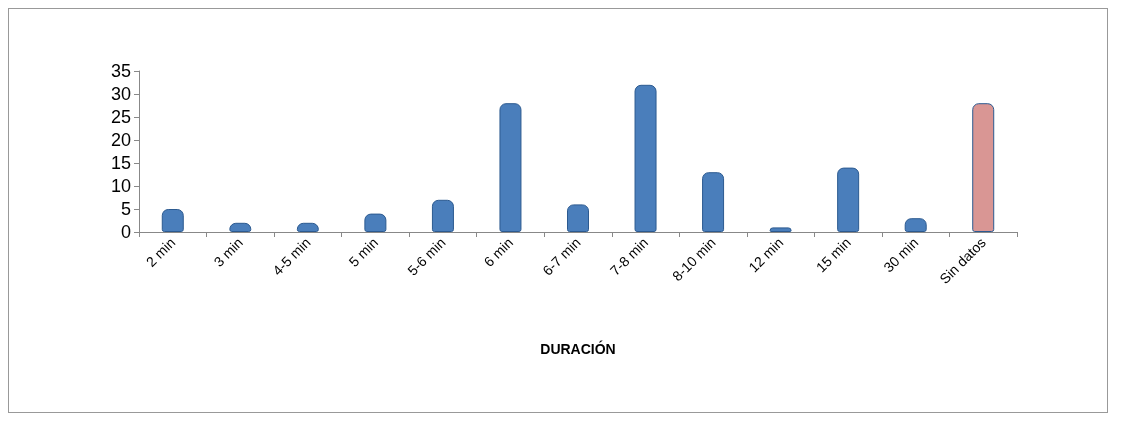 The width and height of the screenshot is (1136, 425). Describe the element at coordinates (125, 232) in the screenshot. I see `y-tick-label: 0` at that location.